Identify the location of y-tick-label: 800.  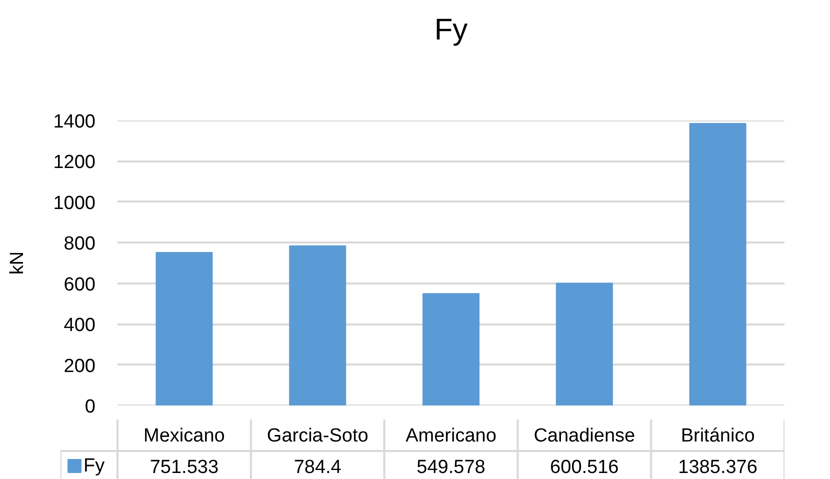
(80, 244).